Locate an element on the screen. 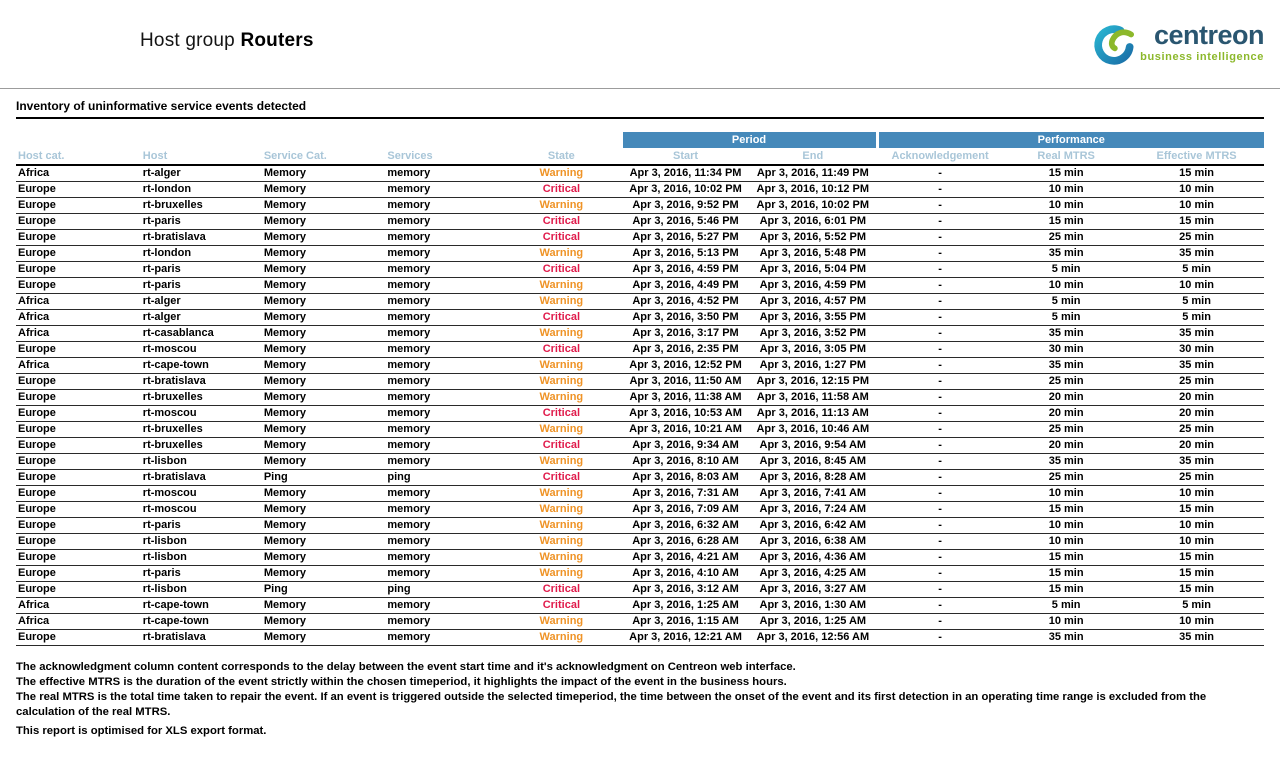 The height and width of the screenshot is (770, 1280). cell-start: Apr 3, 2016, 4:49 PM is located at coordinates (685, 285).